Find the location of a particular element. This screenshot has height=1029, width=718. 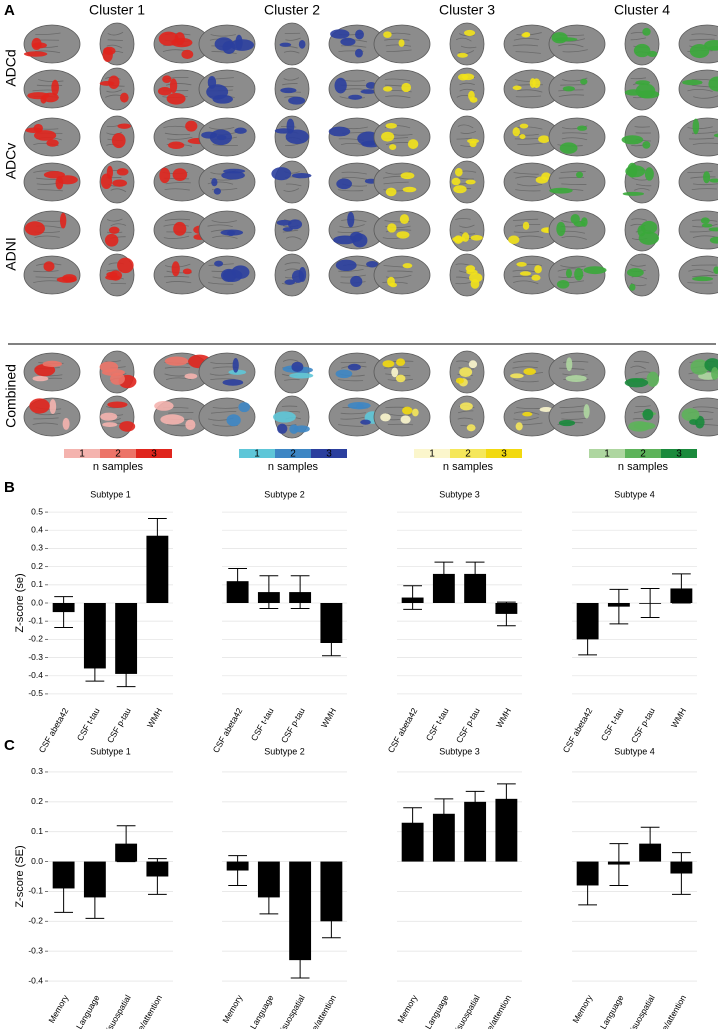

x-tick-label: Language is located at coordinates (612, 1011).